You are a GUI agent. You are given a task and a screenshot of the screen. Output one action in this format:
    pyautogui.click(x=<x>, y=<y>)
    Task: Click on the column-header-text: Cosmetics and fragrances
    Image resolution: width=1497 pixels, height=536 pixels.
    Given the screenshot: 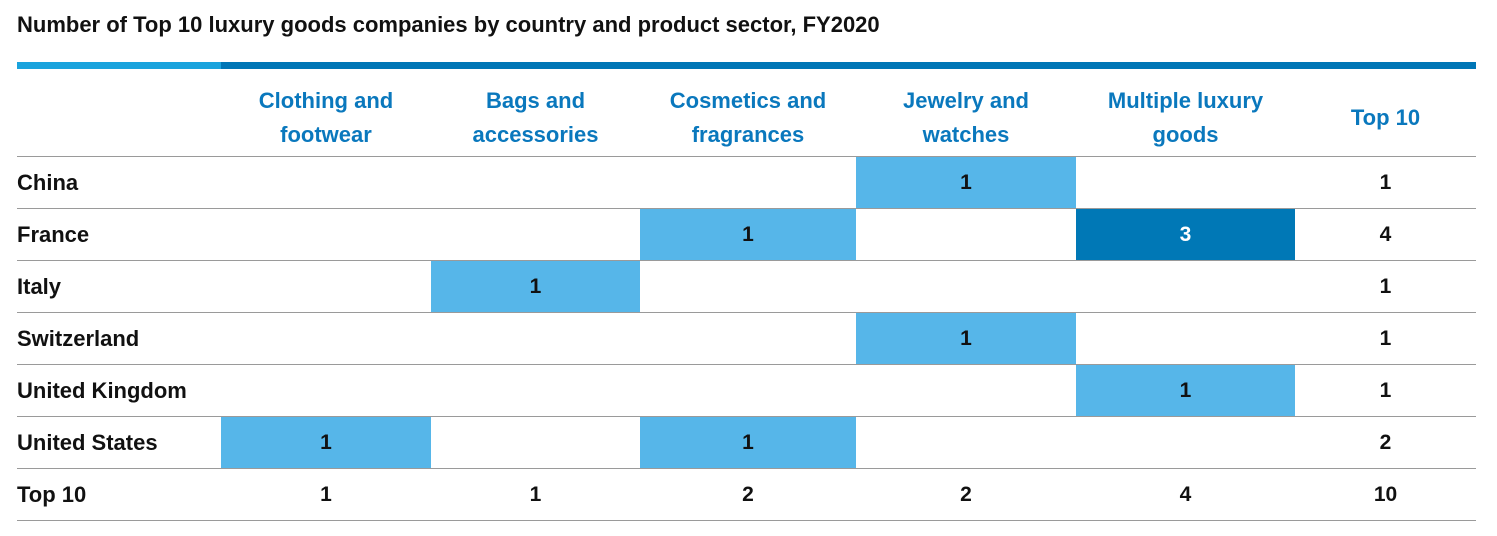 What is the action you would take?
    pyautogui.click(x=748, y=118)
    